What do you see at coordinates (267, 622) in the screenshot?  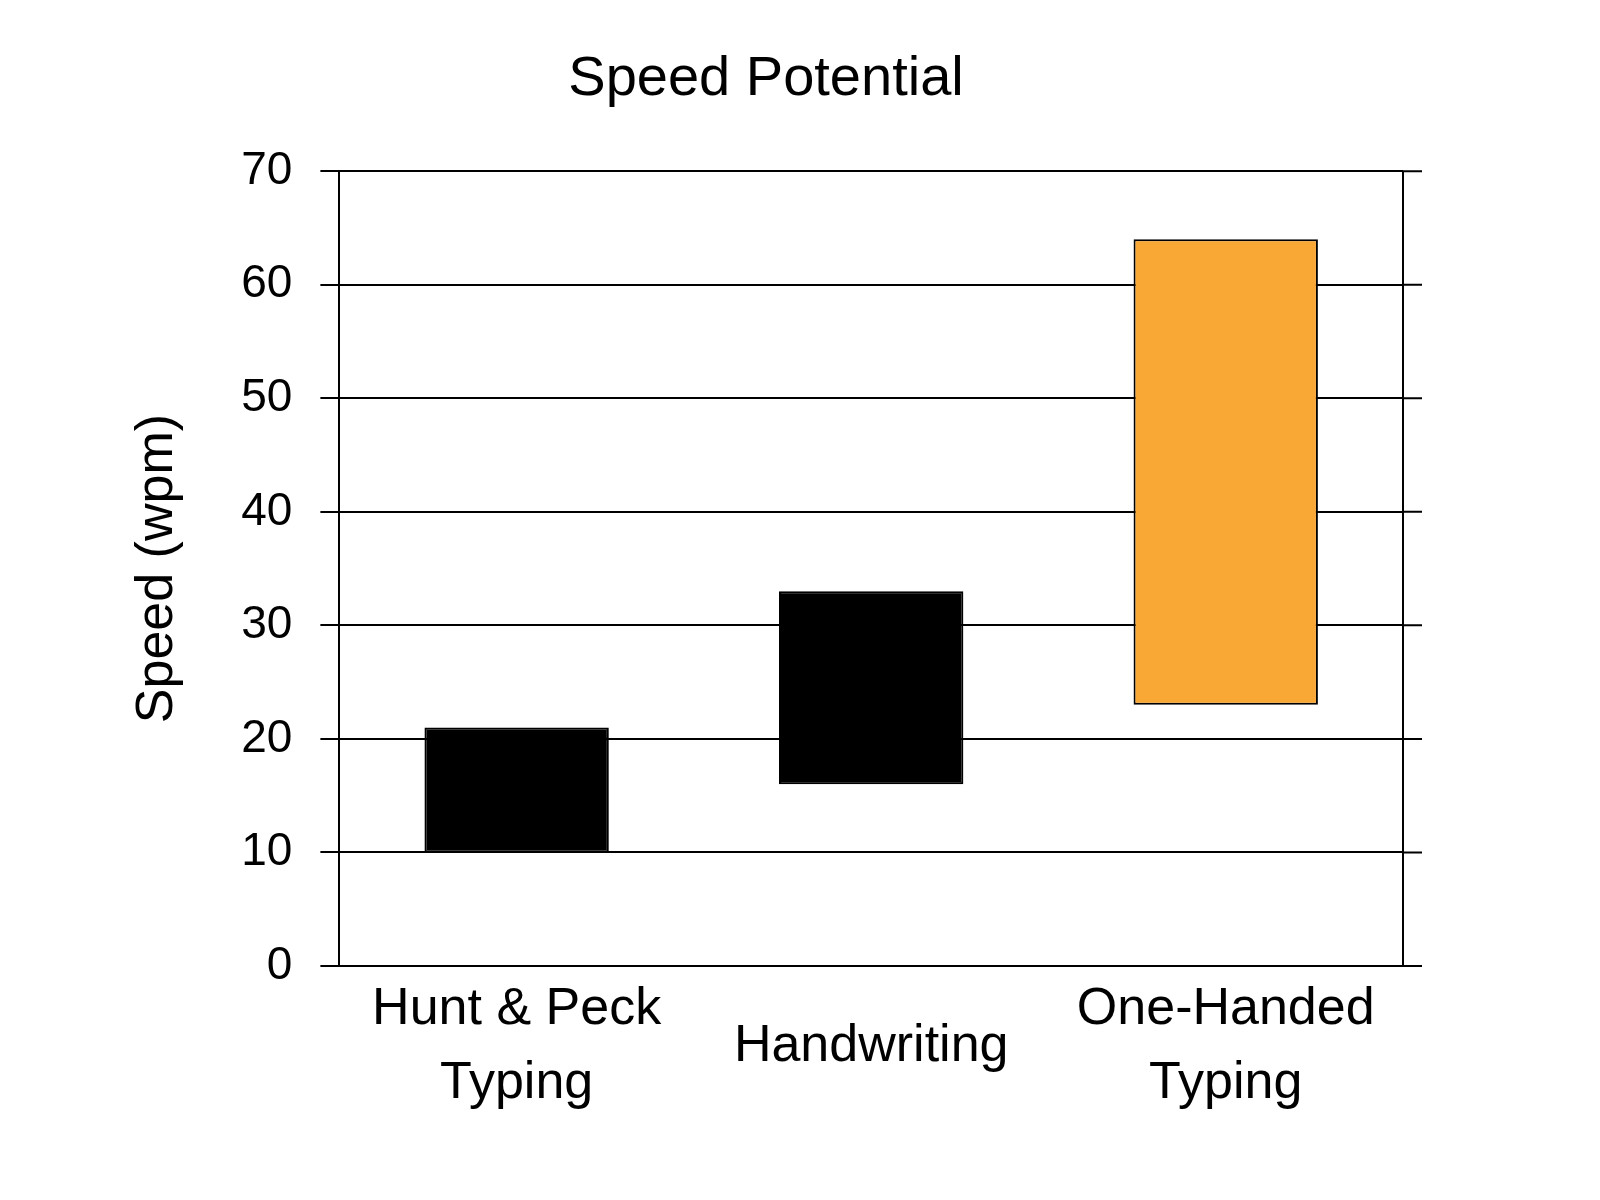 I see `y-tick-label: 30` at bounding box center [267, 622].